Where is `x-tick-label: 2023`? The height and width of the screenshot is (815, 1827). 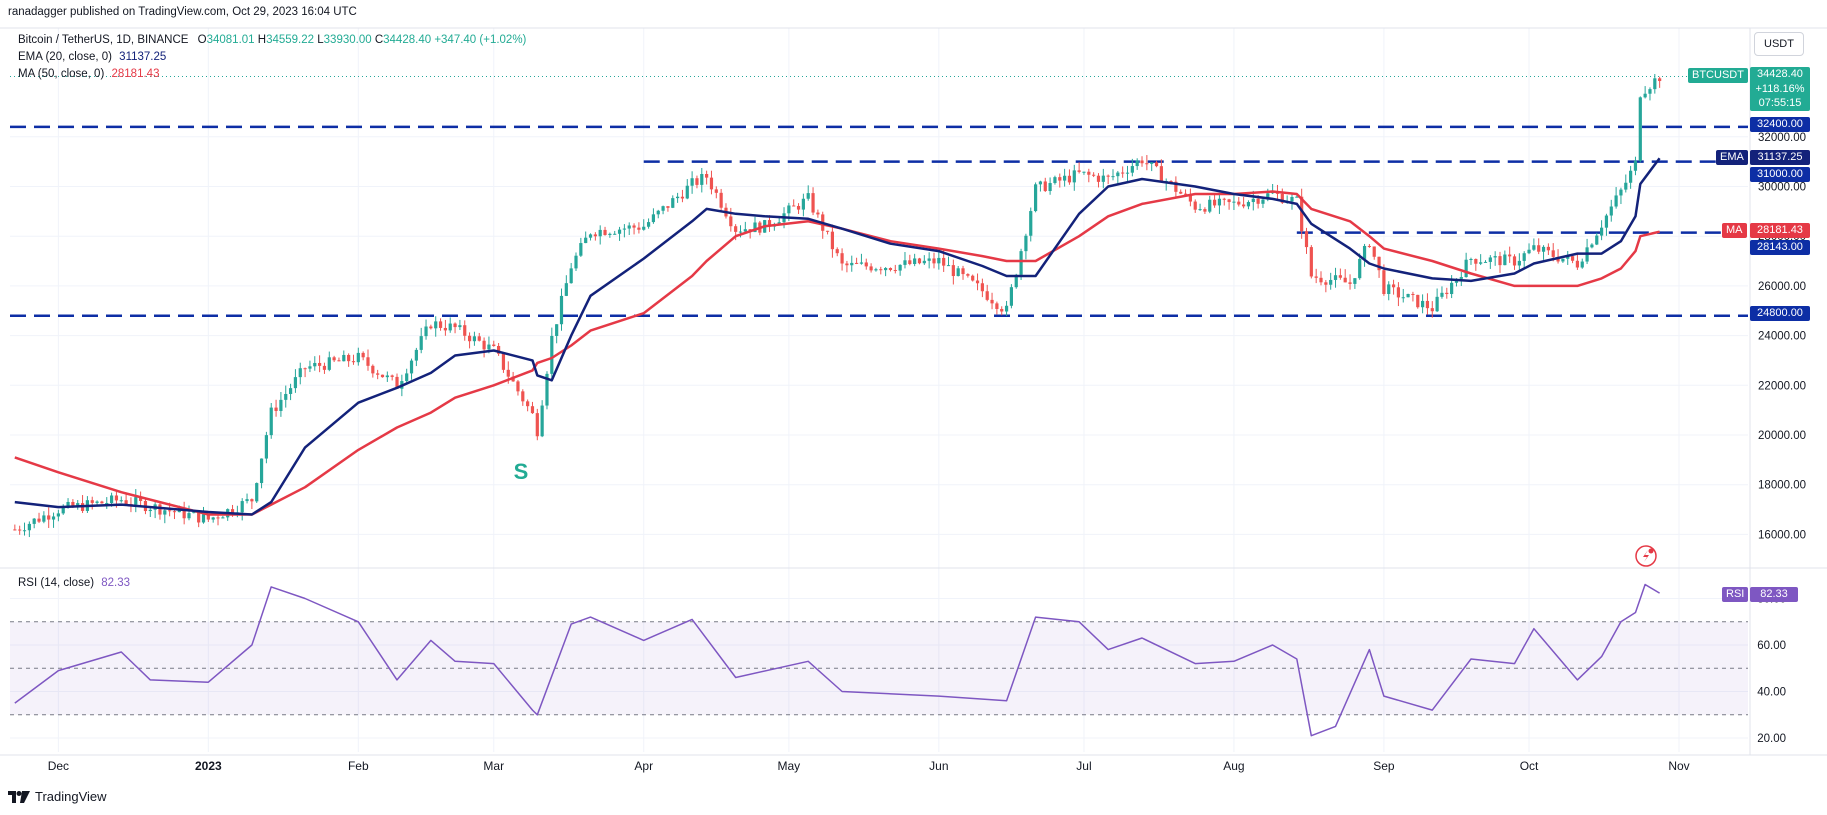
x-tick-label: 2023 is located at coordinates (208, 766).